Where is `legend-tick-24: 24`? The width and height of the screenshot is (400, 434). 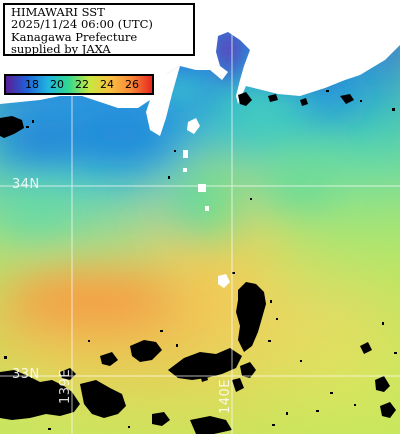
legend-tick-24: 24 is located at coordinates (107, 84).